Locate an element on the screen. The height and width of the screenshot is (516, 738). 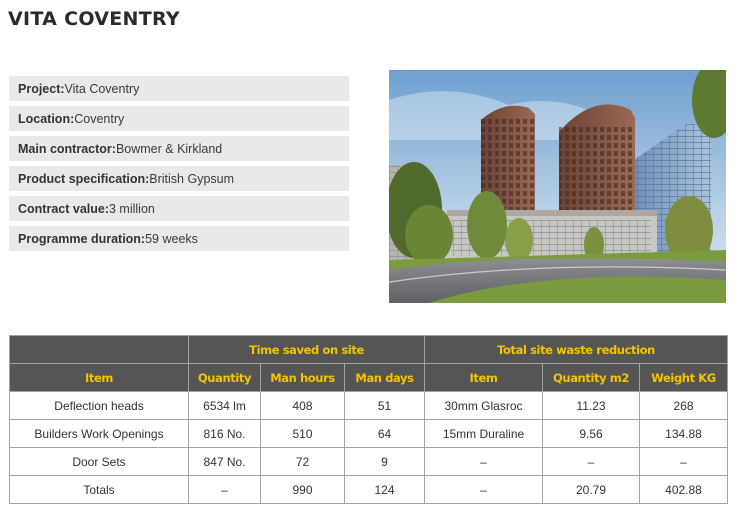
info-value: Vita Coventry is located at coordinates (102, 88).